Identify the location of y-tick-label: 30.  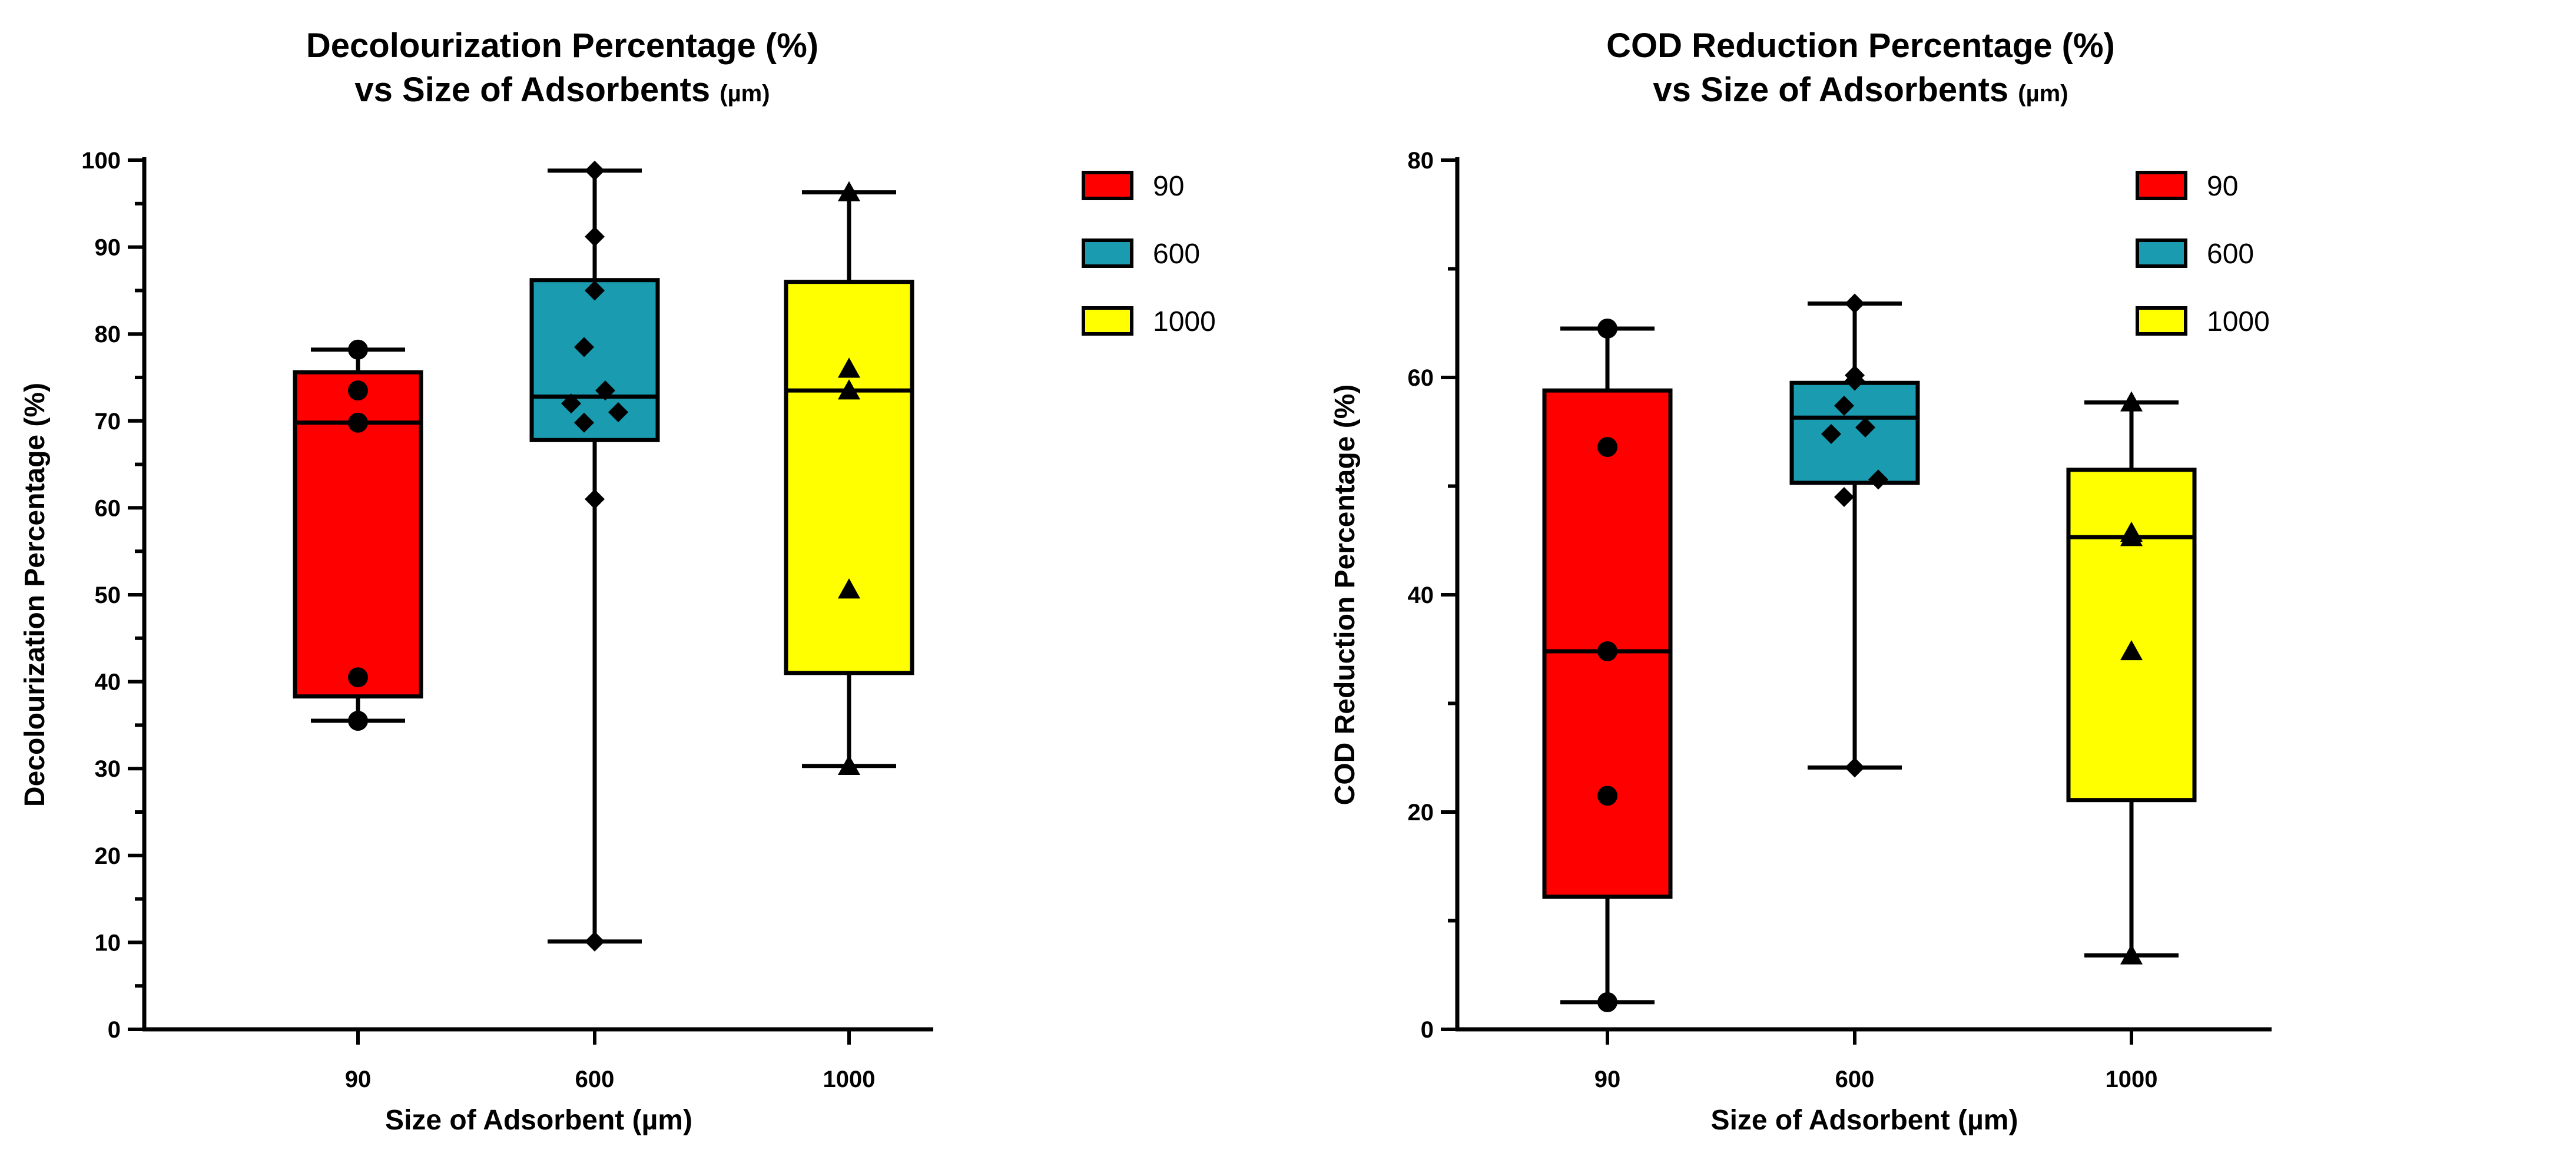
(108, 769).